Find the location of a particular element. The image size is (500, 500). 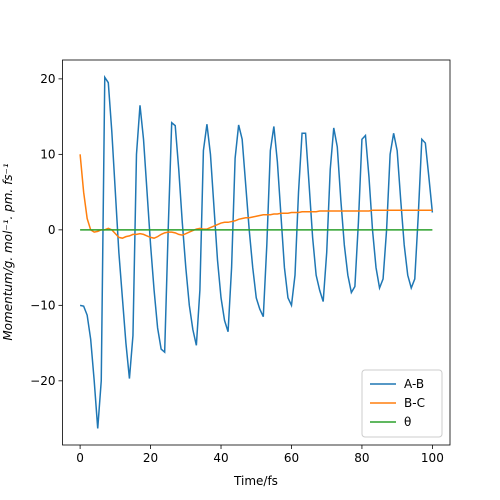

legend-box is located at coordinates (402, 403).